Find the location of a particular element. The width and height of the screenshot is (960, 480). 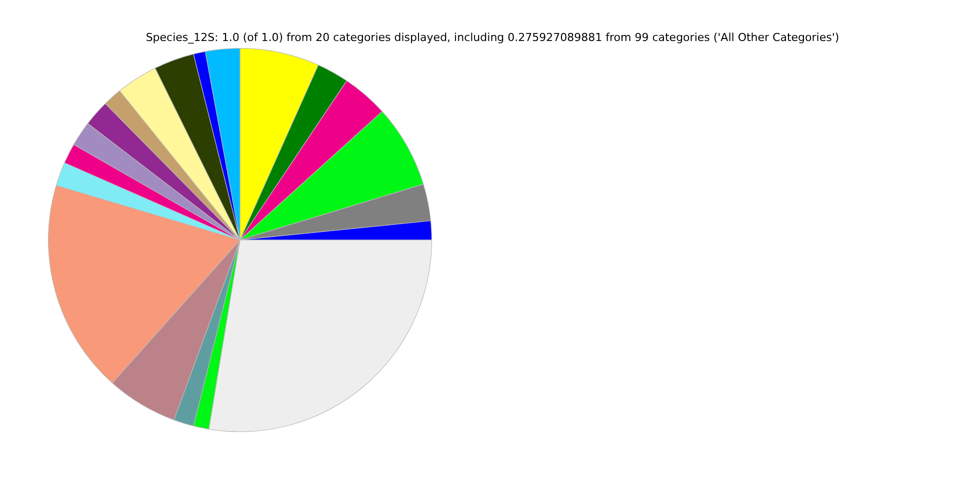

text: Species_12S: 1.0 (of 1.0) from 20 categories displayed, including 0.275927089881 from 99 categories ('All Other Categories') is located at coordinates (492, 37).